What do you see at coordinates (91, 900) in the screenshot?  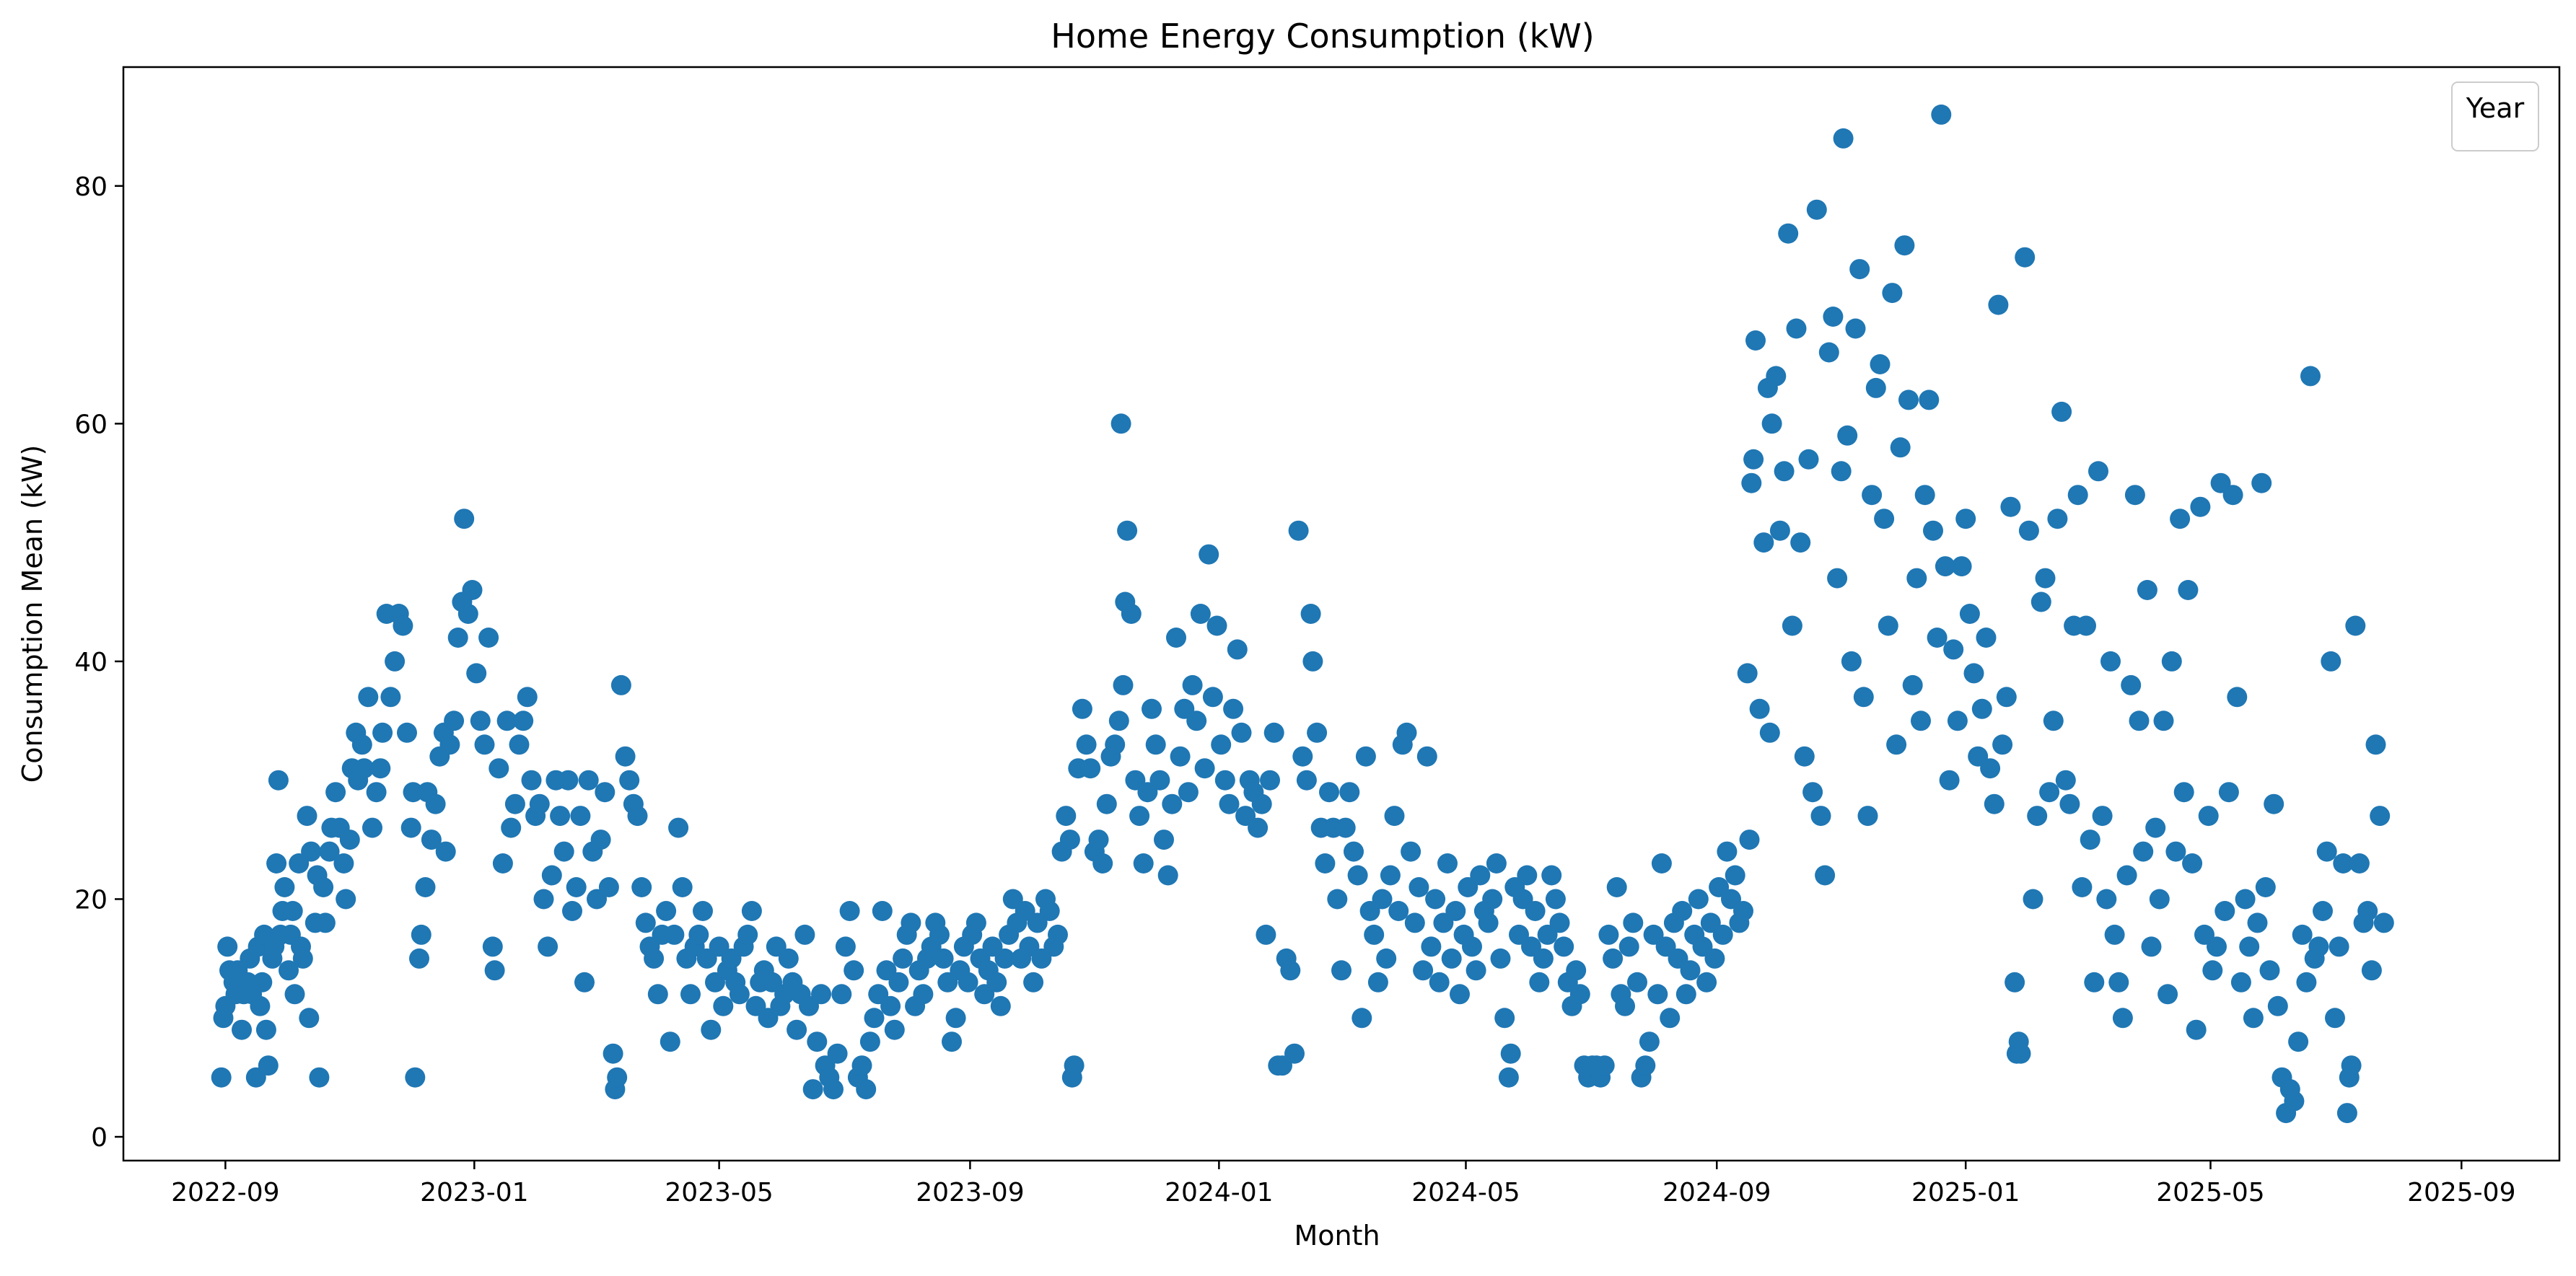 I see `y-tick-label: 20` at bounding box center [91, 900].